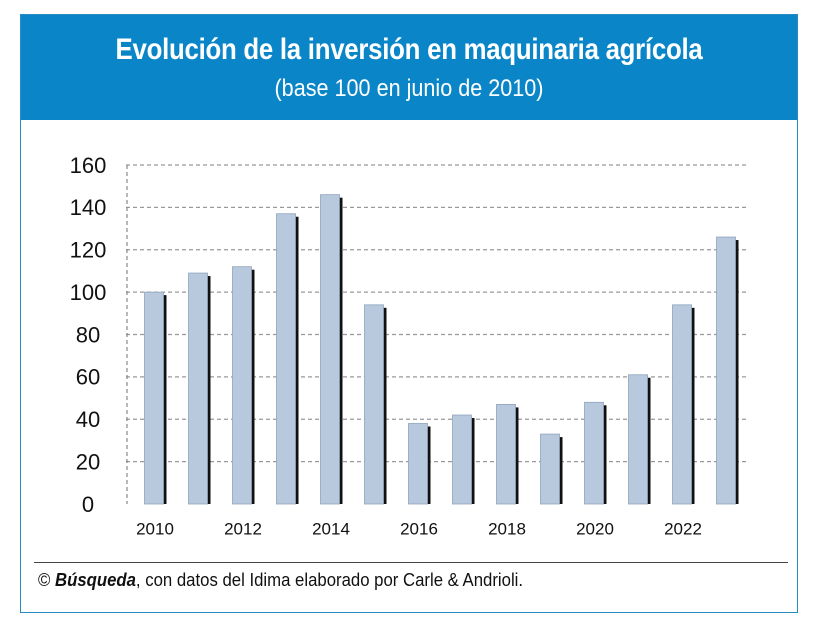 Image resolution: width=819 pixels, height=638 pixels. What do you see at coordinates (88, 377) in the screenshot?
I see `y-tick-label: 60` at bounding box center [88, 377].